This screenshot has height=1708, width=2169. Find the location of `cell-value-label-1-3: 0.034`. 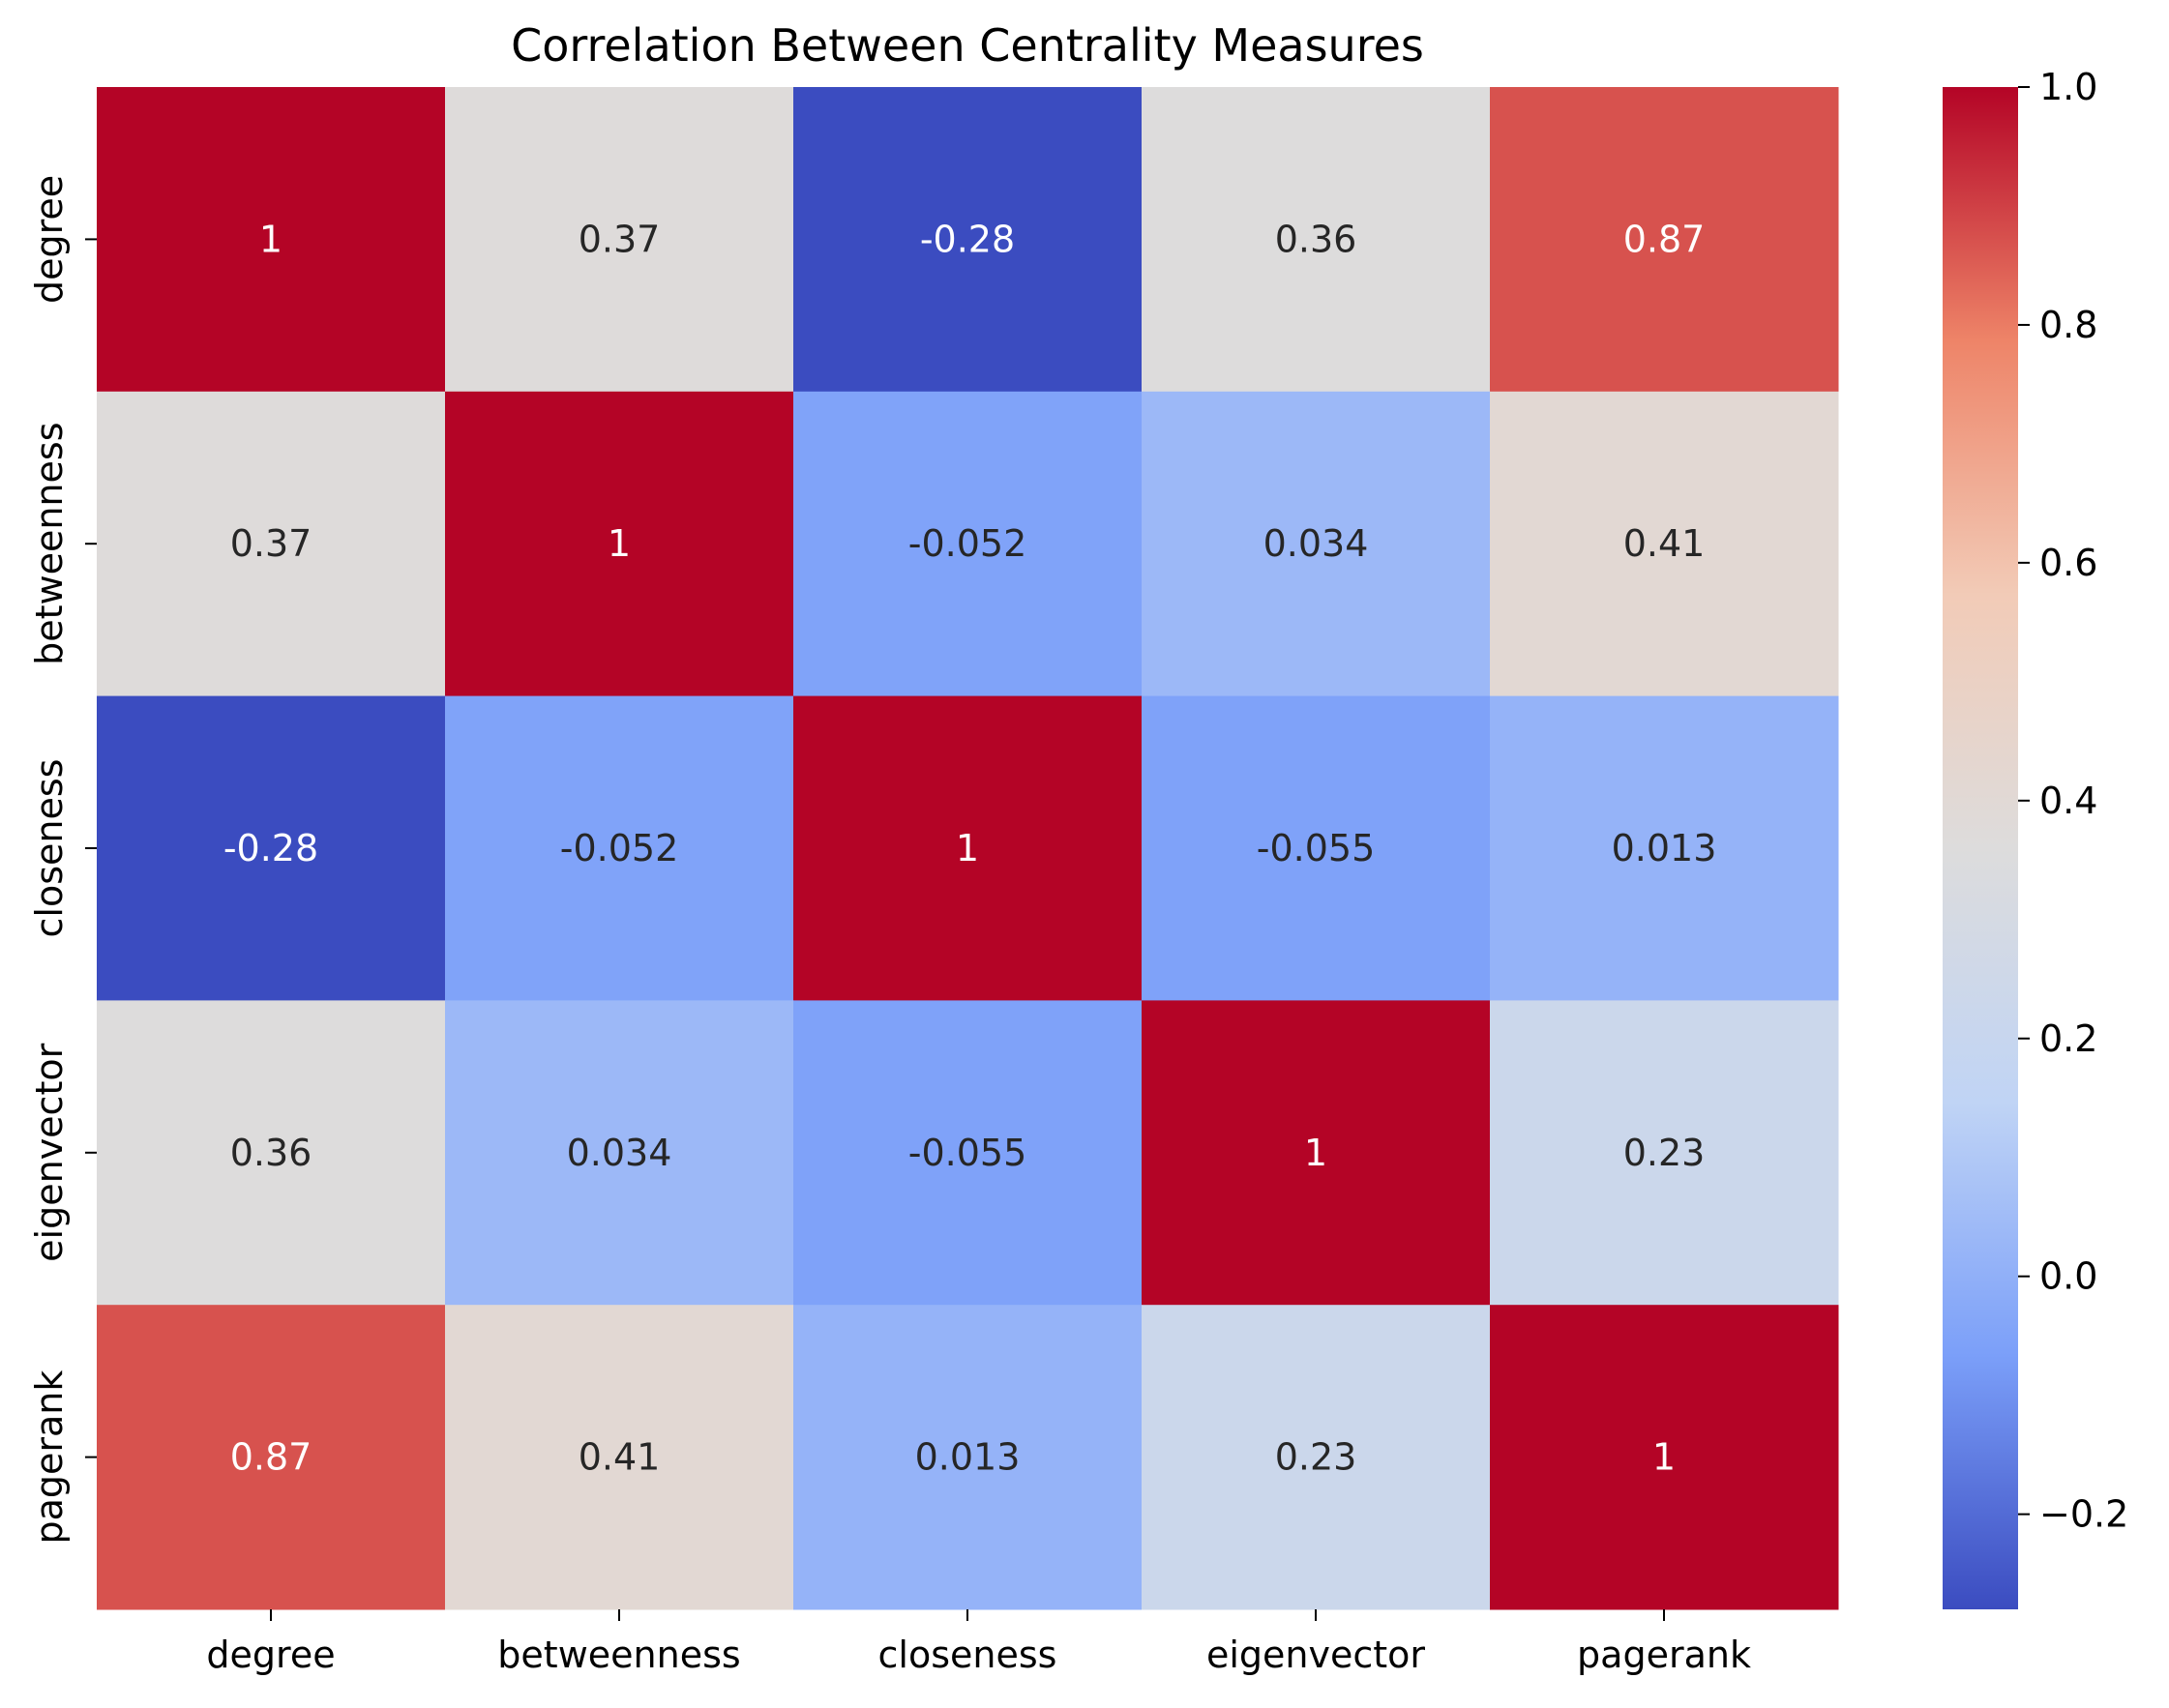

cell-value-label-1-3: 0.034 is located at coordinates (1316, 543).